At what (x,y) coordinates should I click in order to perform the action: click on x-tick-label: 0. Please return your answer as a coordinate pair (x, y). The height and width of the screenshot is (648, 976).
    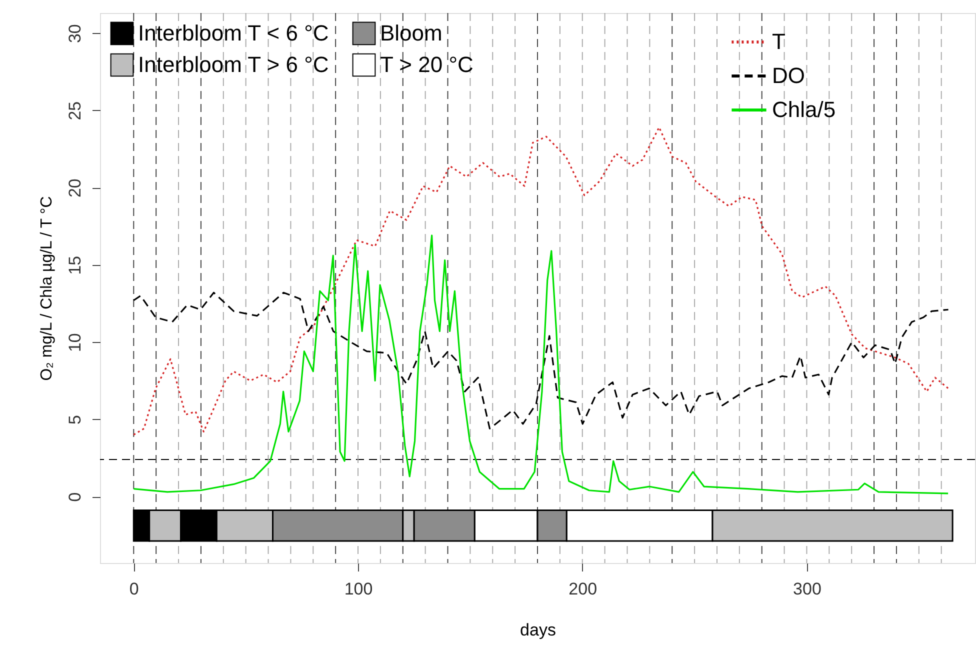
    Looking at the image, I should click on (134, 589).